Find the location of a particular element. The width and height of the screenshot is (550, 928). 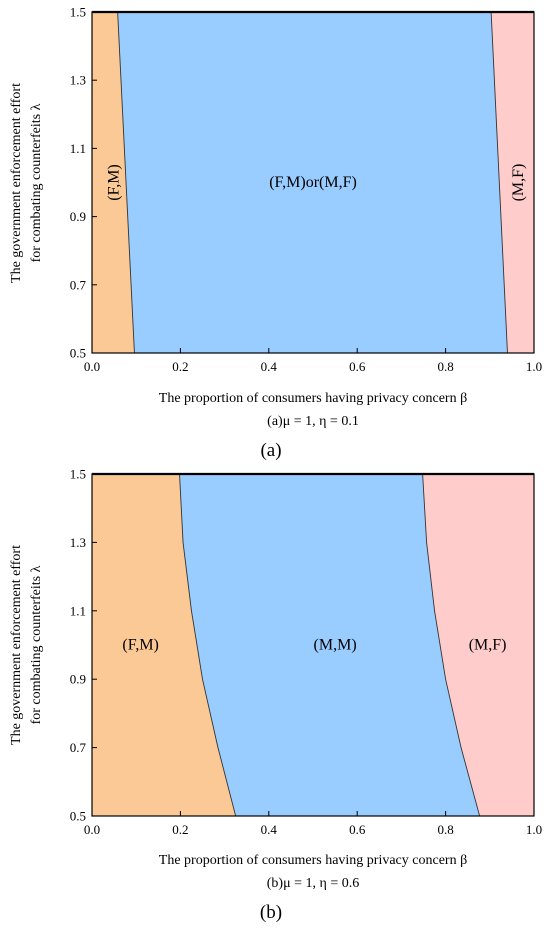

x-tick-label-a: 1.0 is located at coordinates (534, 366).